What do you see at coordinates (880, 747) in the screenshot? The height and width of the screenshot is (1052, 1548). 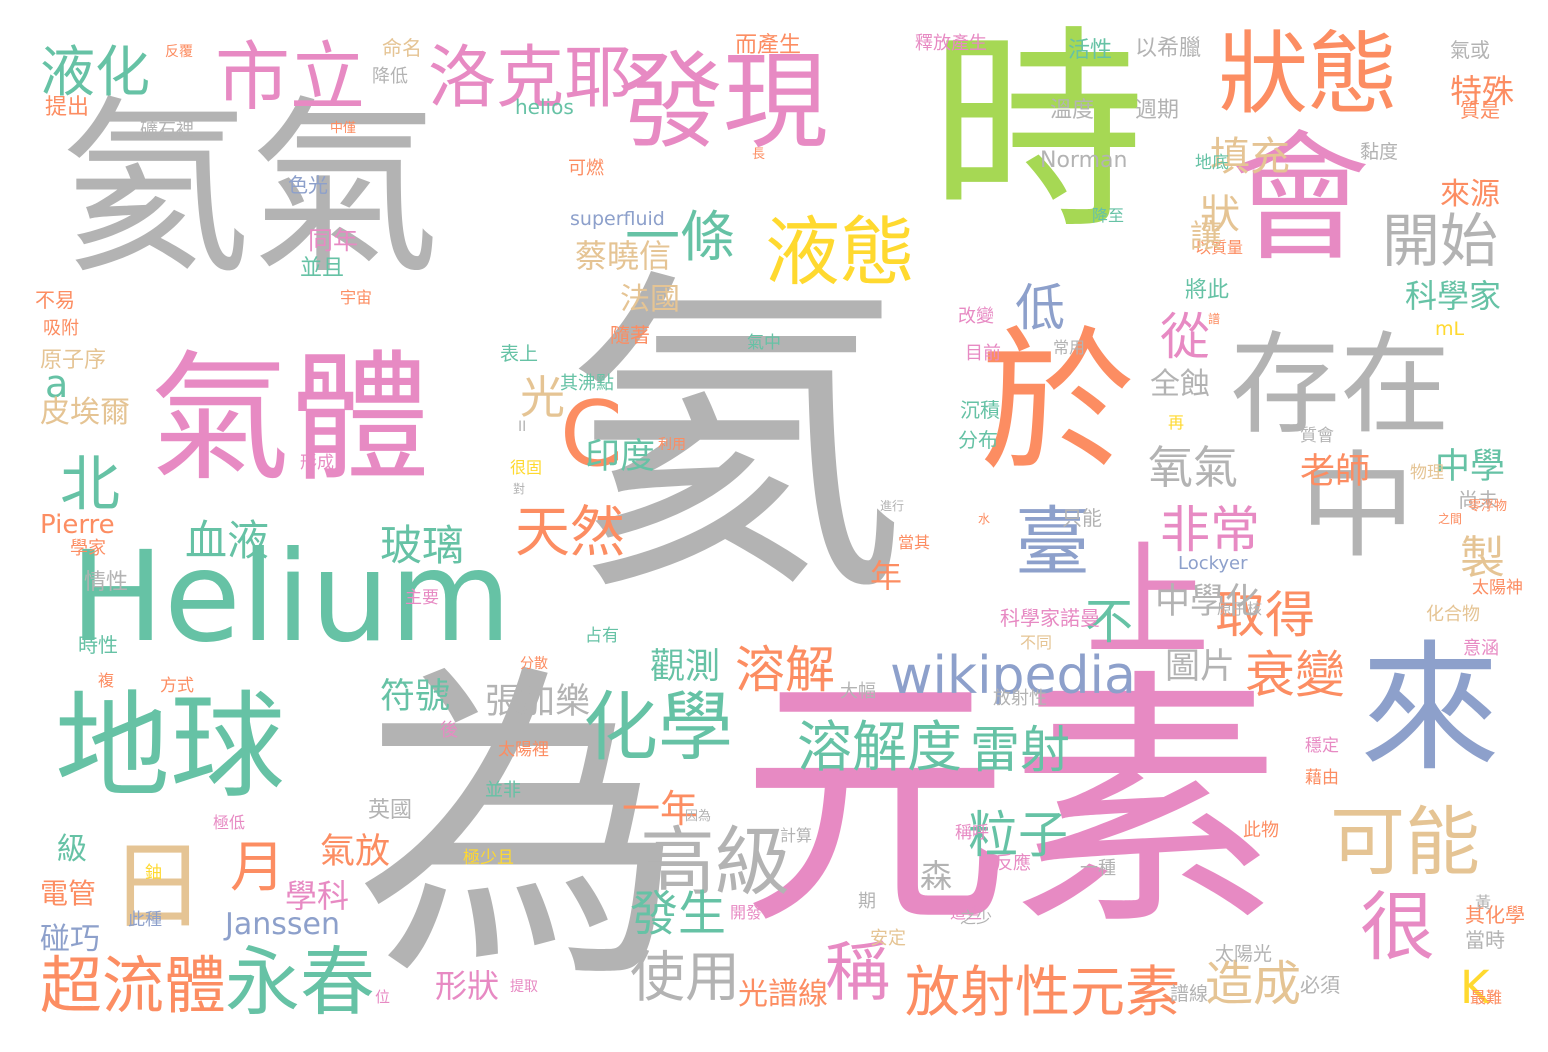 I see `word: 溶解度` at bounding box center [880, 747].